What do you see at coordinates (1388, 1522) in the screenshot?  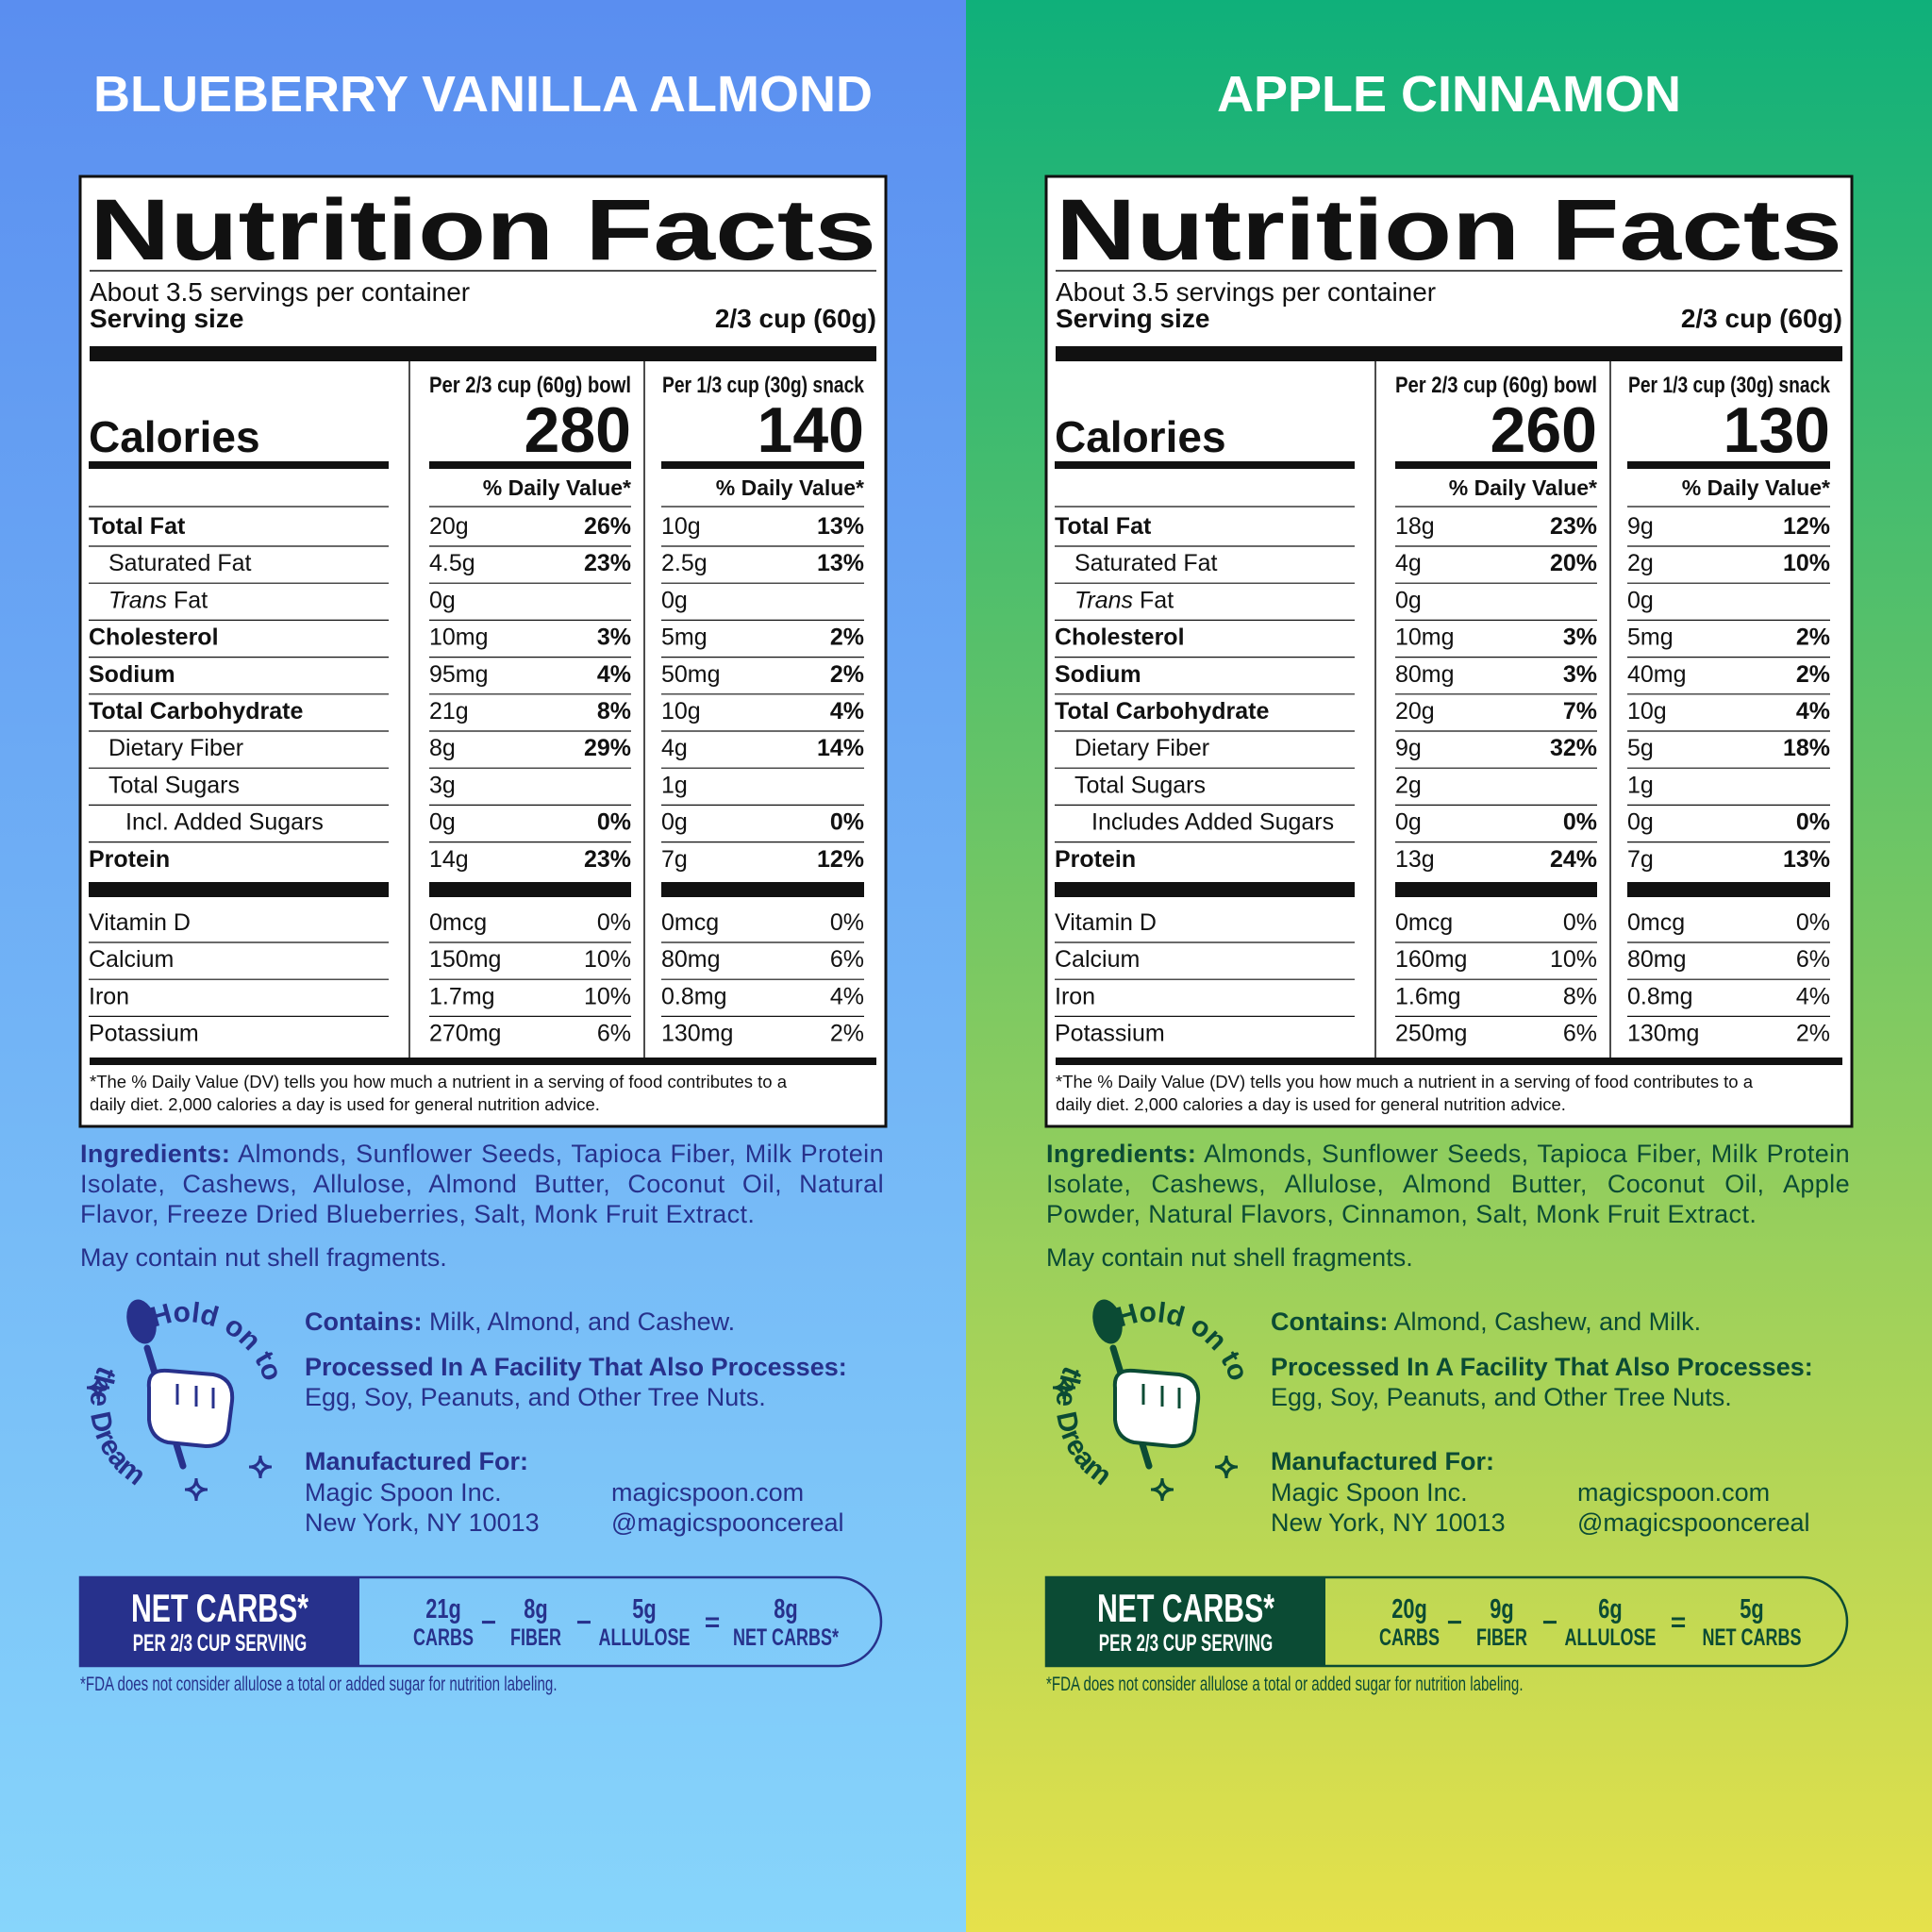 I see `address-line: New York, NY 10013` at bounding box center [1388, 1522].